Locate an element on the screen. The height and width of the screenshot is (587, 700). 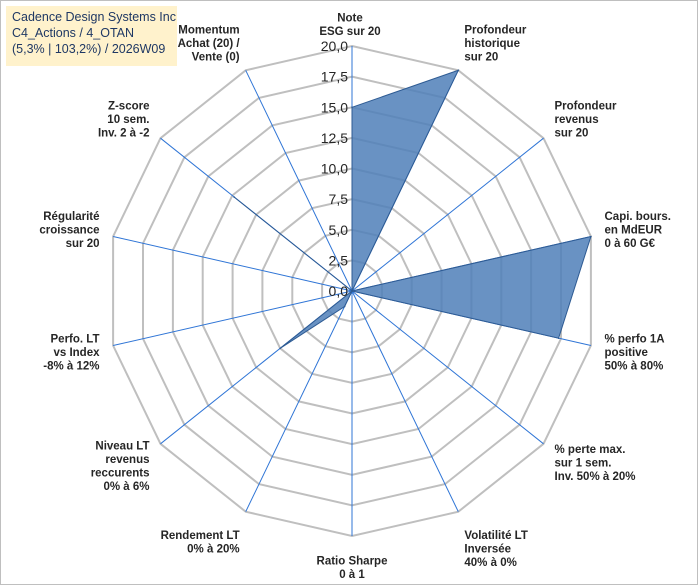
axis-label-3-line-0: Capi. bours. is located at coordinates (638, 217).